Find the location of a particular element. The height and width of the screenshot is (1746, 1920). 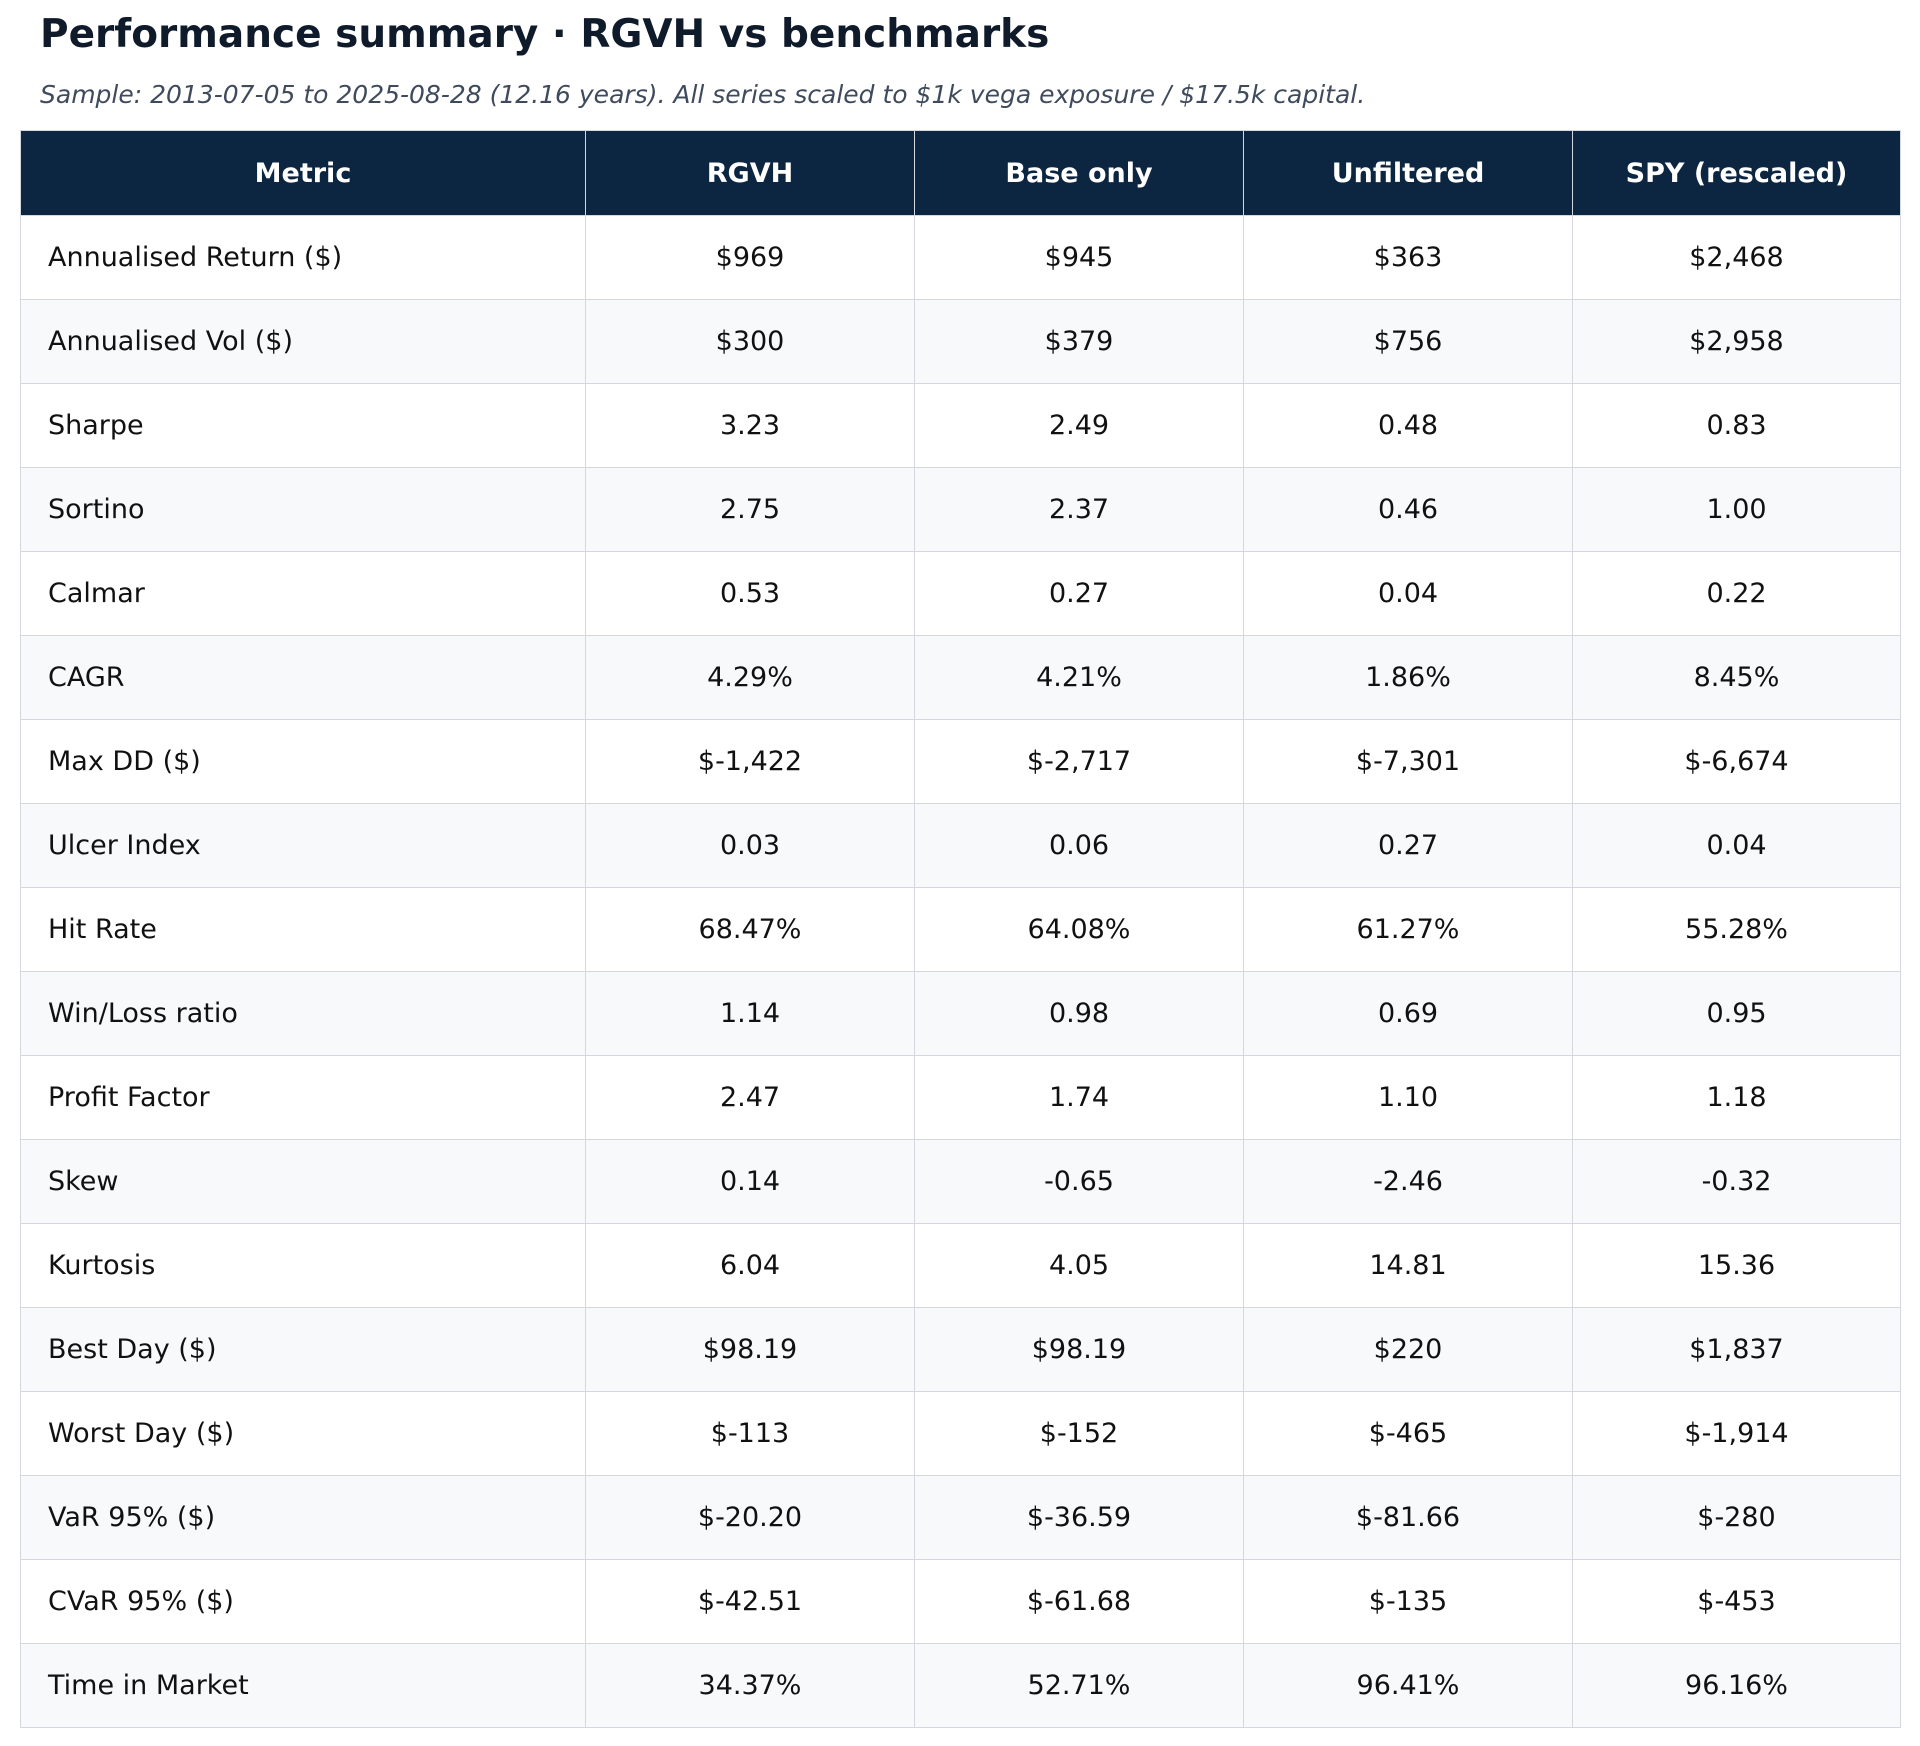

value-cell-unfiltered: $-135 is located at coordinates (1408, 1601).